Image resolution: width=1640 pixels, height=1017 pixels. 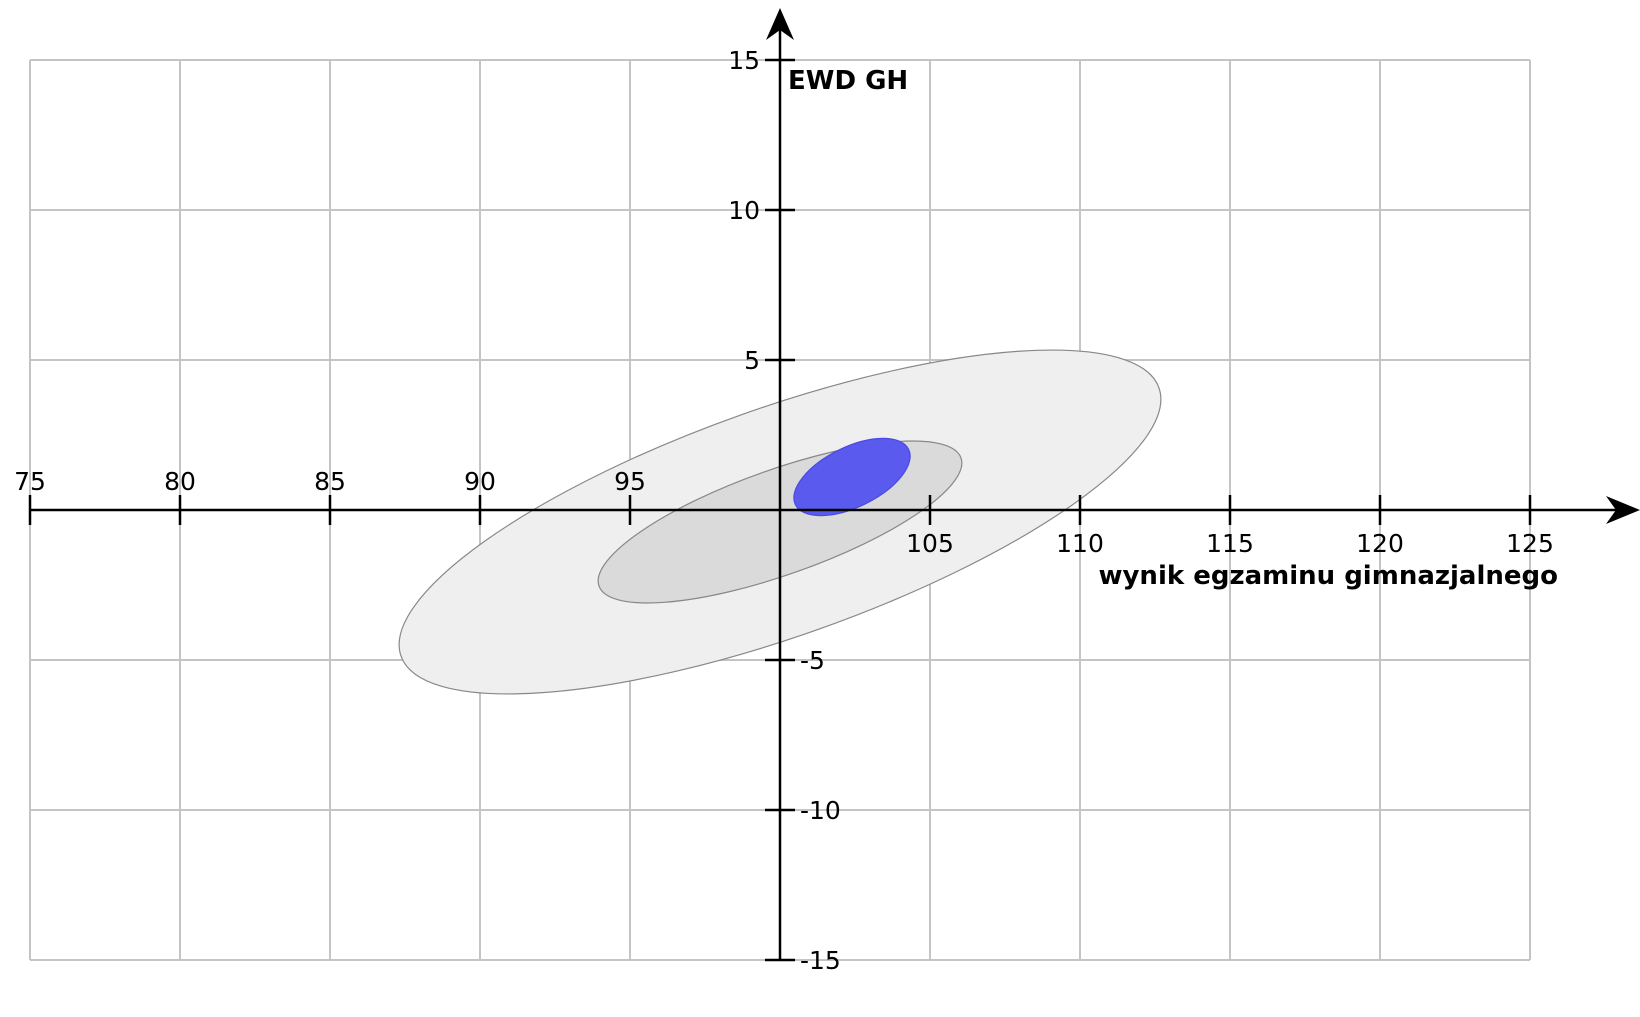 I want to click on x-tick-label: 75, so click(x=30, y=481).